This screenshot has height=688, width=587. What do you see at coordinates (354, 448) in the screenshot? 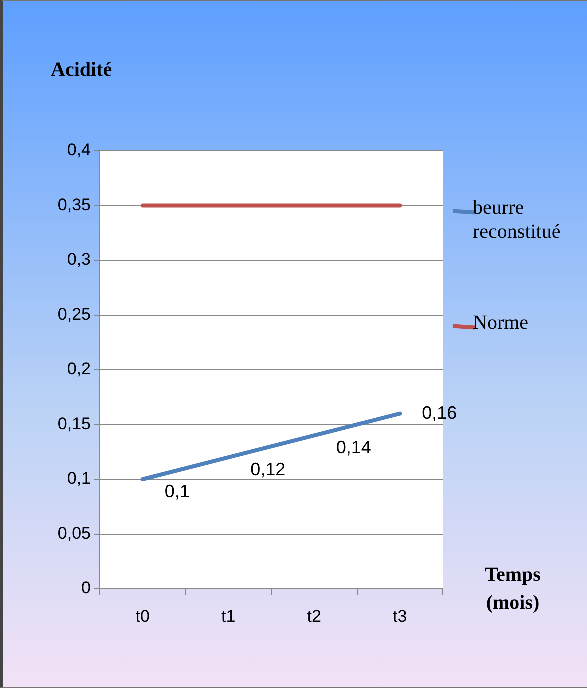
I see `data-label: 0,14` at bounding box center [354, 448].